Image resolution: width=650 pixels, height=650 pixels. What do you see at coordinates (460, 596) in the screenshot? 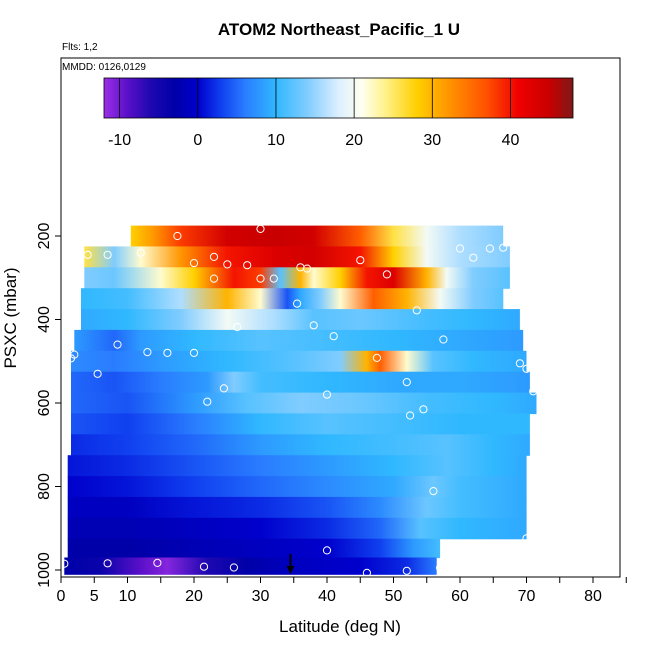
I see `x-tick-label: 60` at bounding box center [460, 596].